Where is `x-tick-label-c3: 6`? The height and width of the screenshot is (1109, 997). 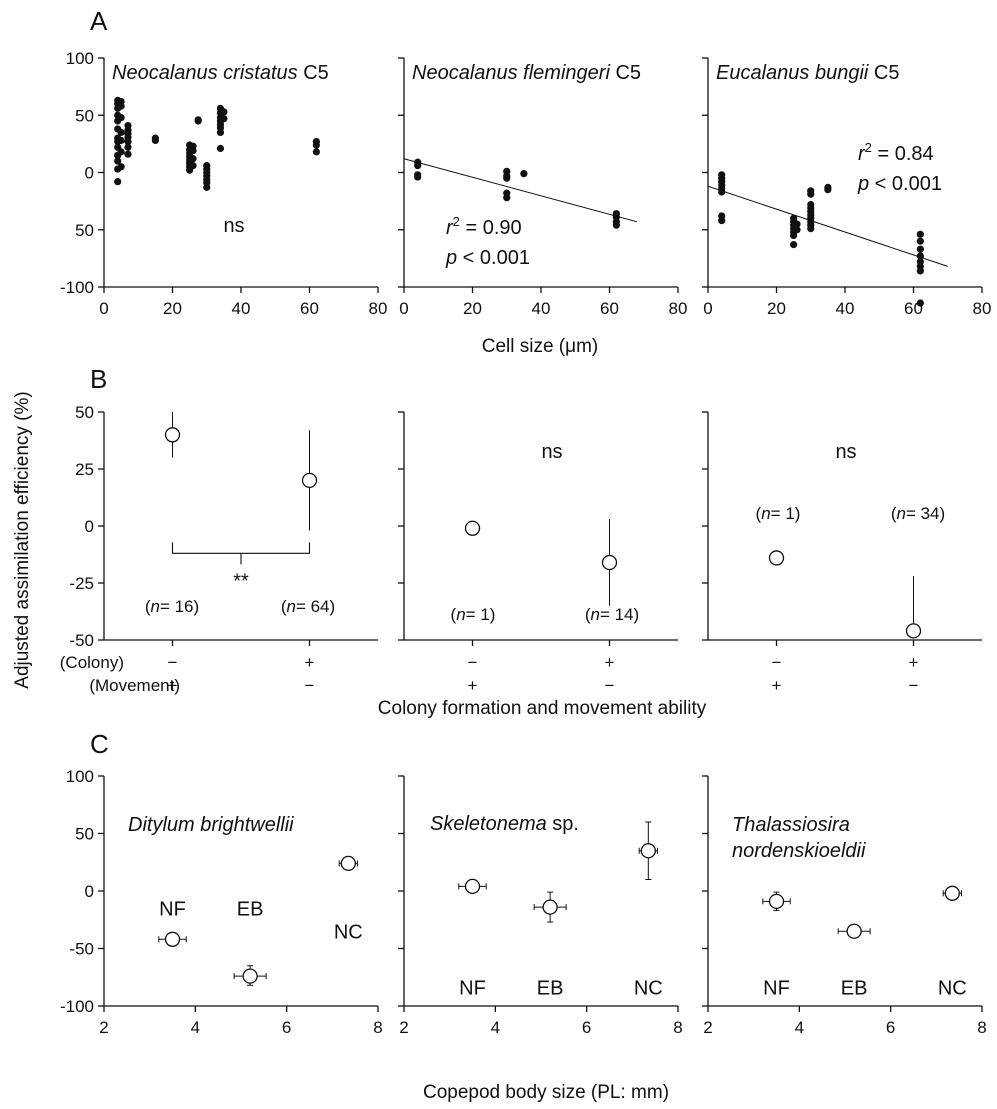
x-tick-label-c3: 6 is located at coordinates (890, 1027).